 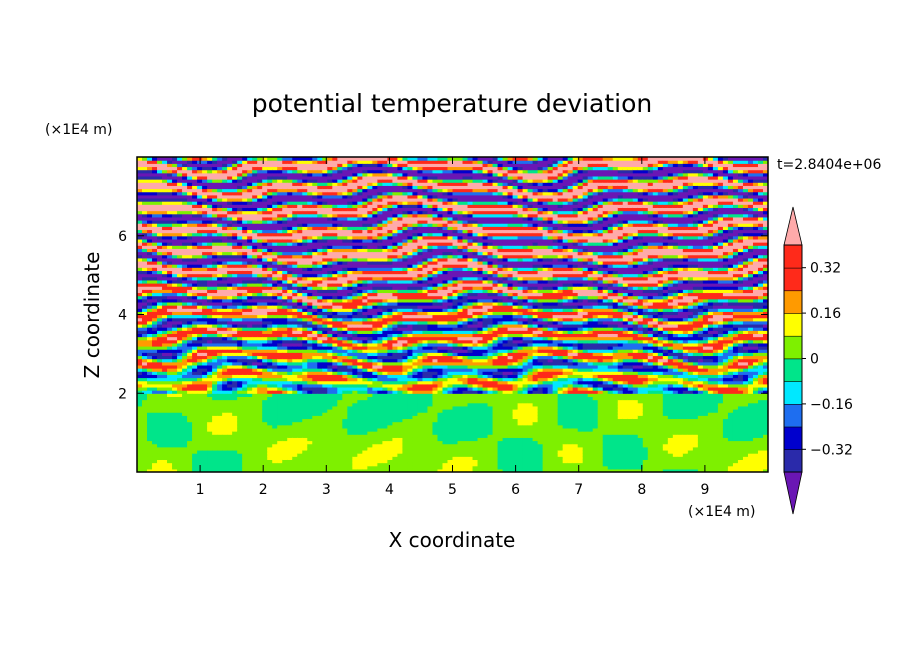 I want to click on y-axis-label: Z coordinate, so click(x=92, y=315).